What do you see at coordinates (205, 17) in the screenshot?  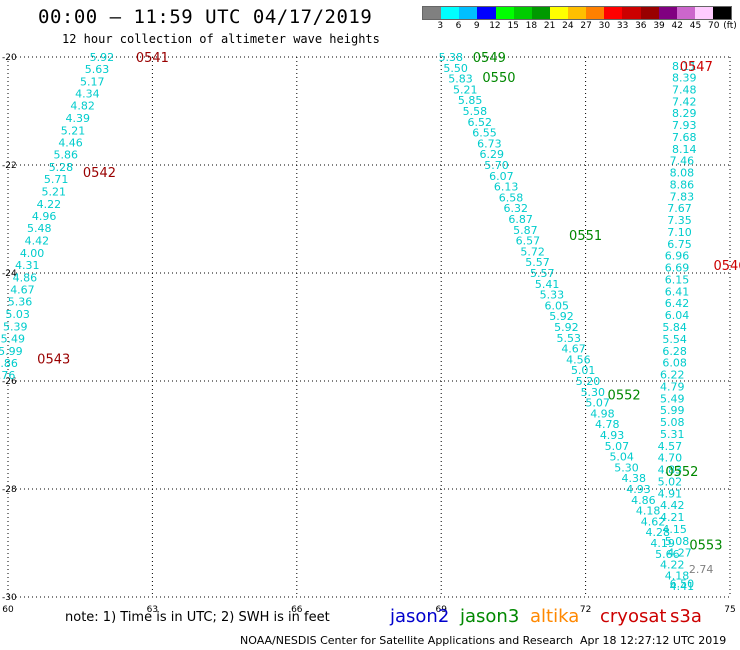 I see `page-title: 00:00 — 11:59 UTC 04/17/2019` at bounding box center [205, 17].